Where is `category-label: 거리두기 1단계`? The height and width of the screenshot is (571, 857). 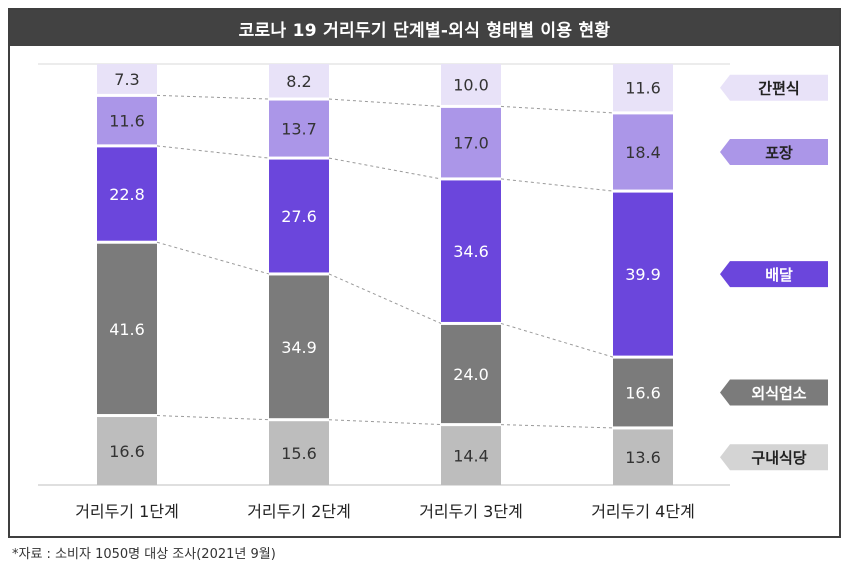
category-label: 거리두기 1단계 is located at coordinates (127, 511).